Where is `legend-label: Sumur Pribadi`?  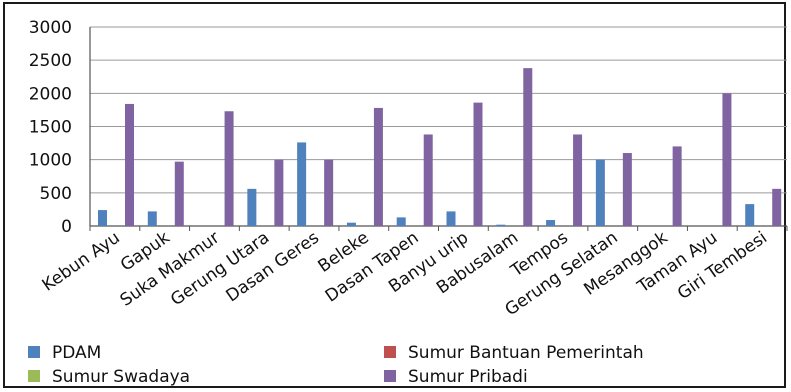 legend-label: Sumur Pribadi is located at coordinates (468, 377).